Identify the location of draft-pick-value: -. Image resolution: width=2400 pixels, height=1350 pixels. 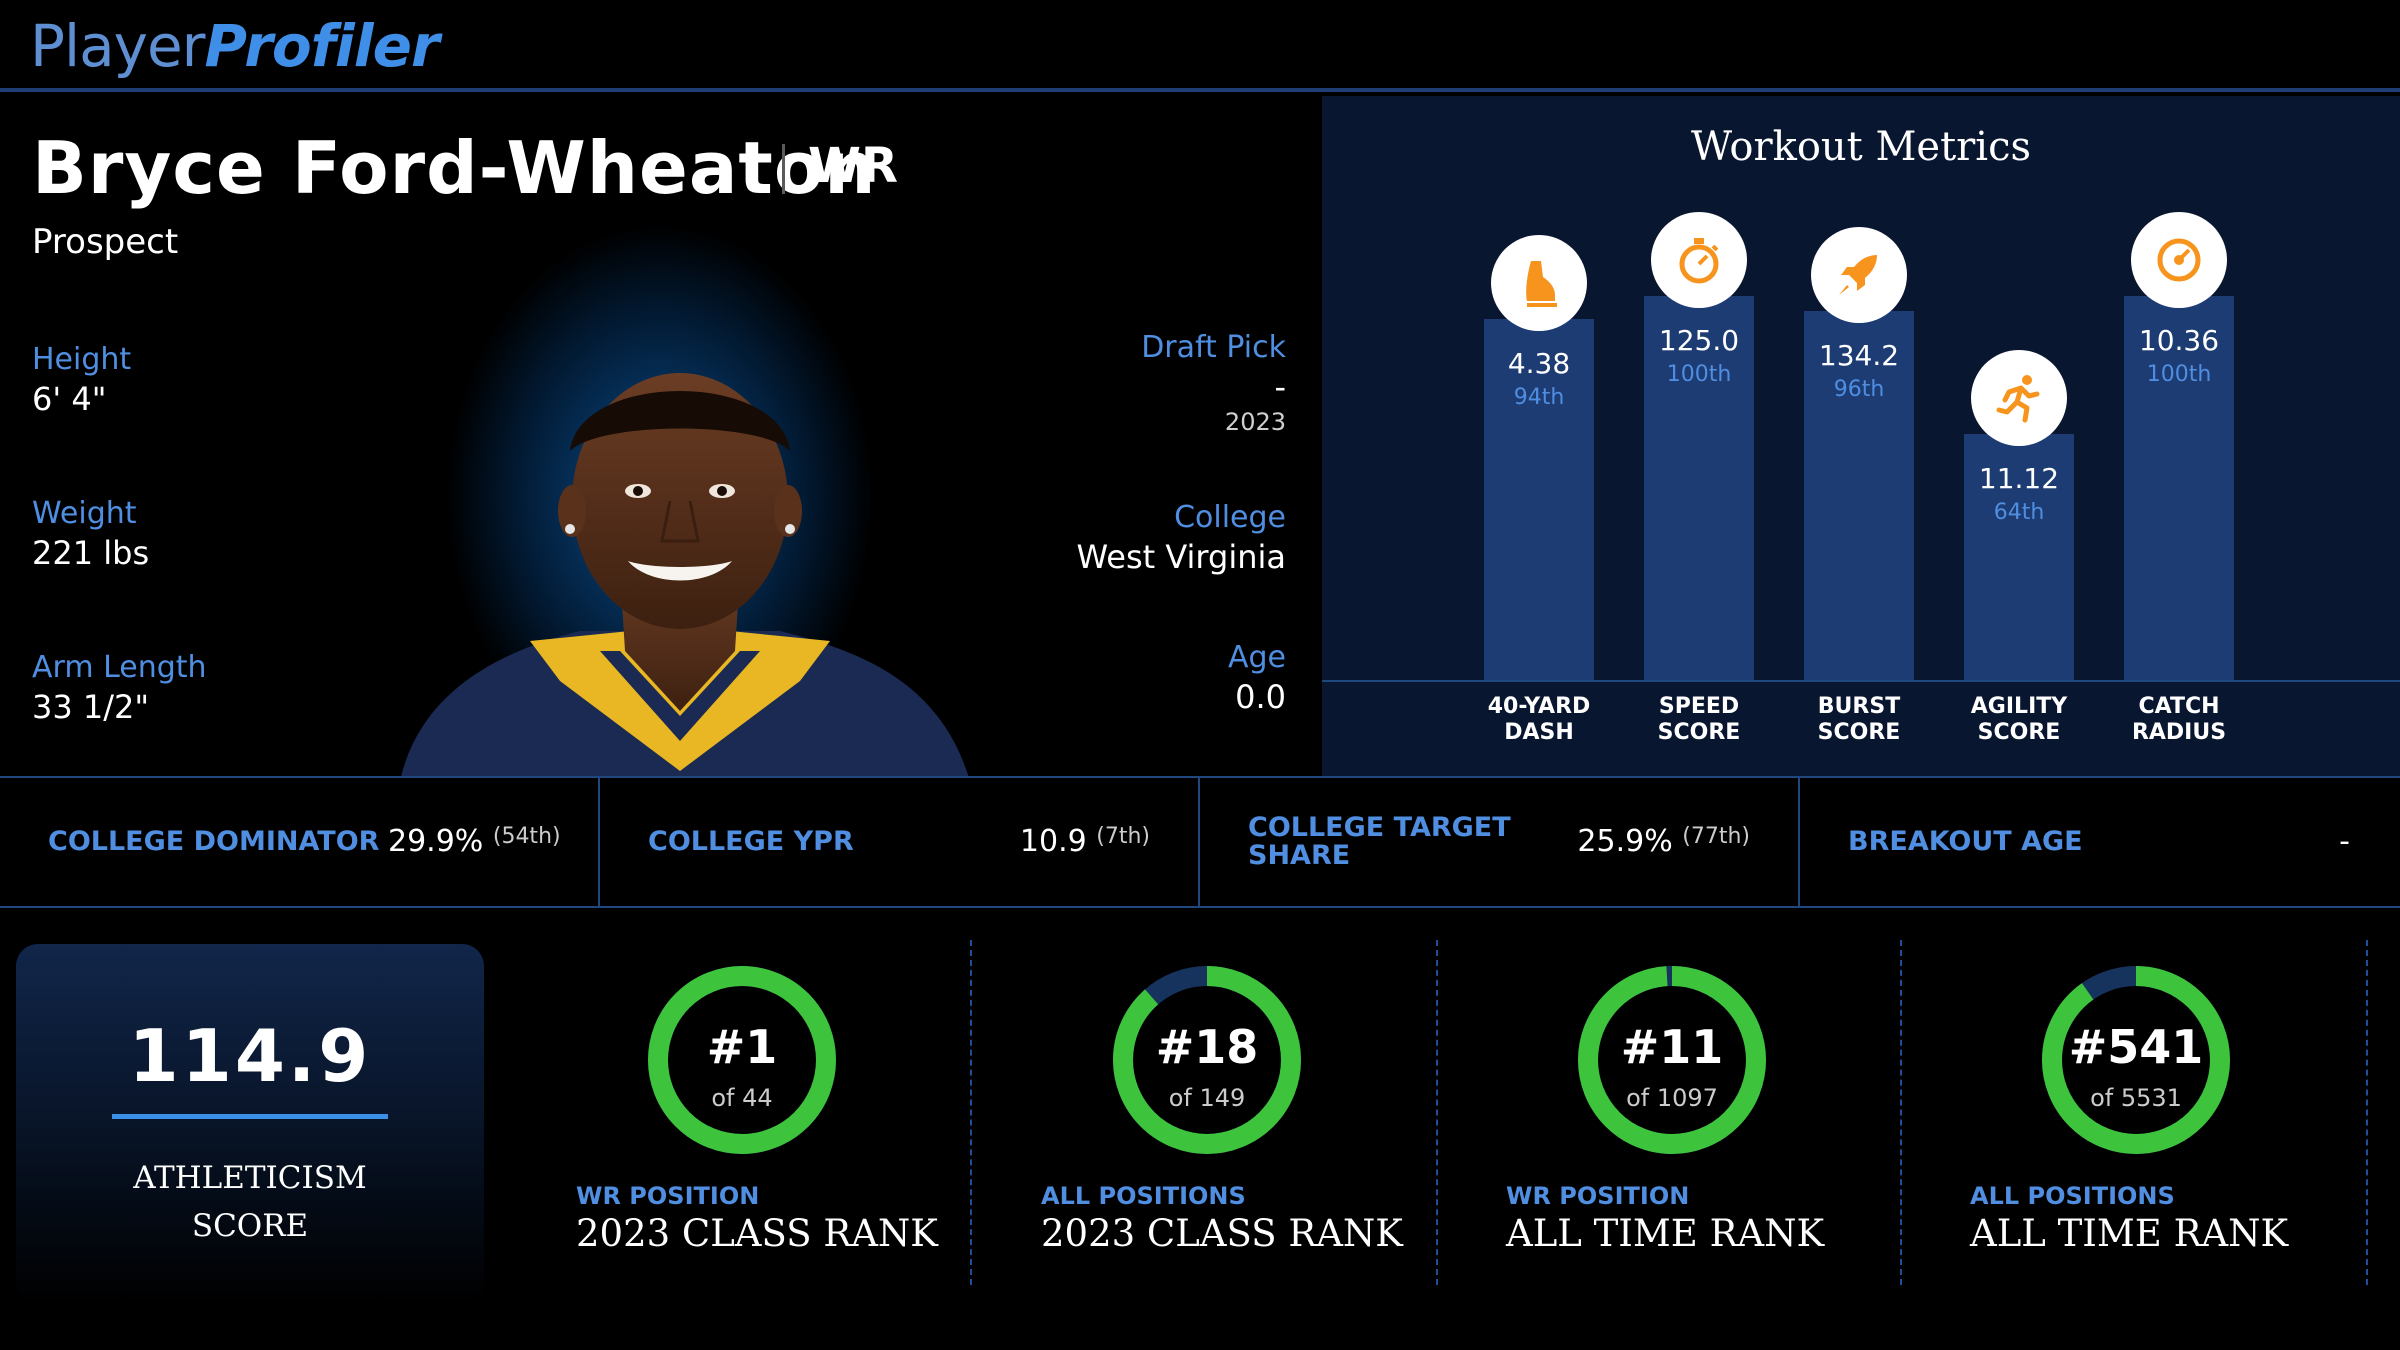
(1280, 387).